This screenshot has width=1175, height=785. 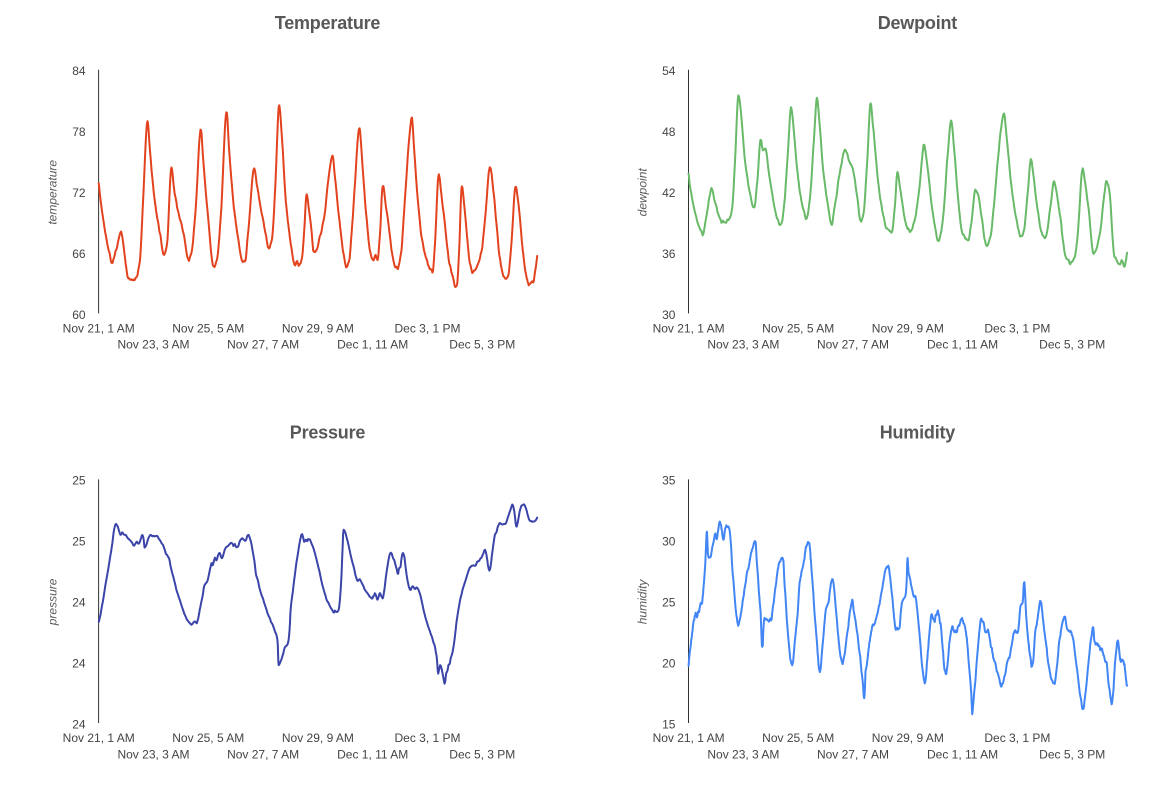 What do you see at coordinates (53, 602) in the screenshot?
I see `svg-text: pressure` at bounding box center [53, 602].